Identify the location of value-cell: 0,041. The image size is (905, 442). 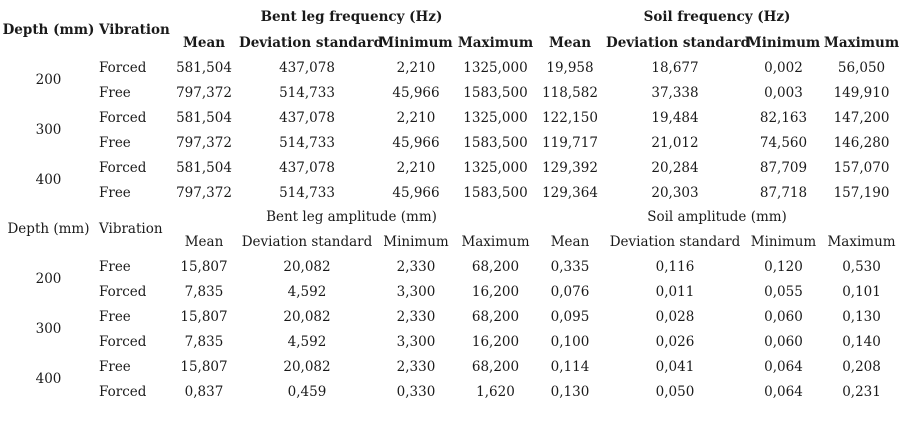
(675, 366).